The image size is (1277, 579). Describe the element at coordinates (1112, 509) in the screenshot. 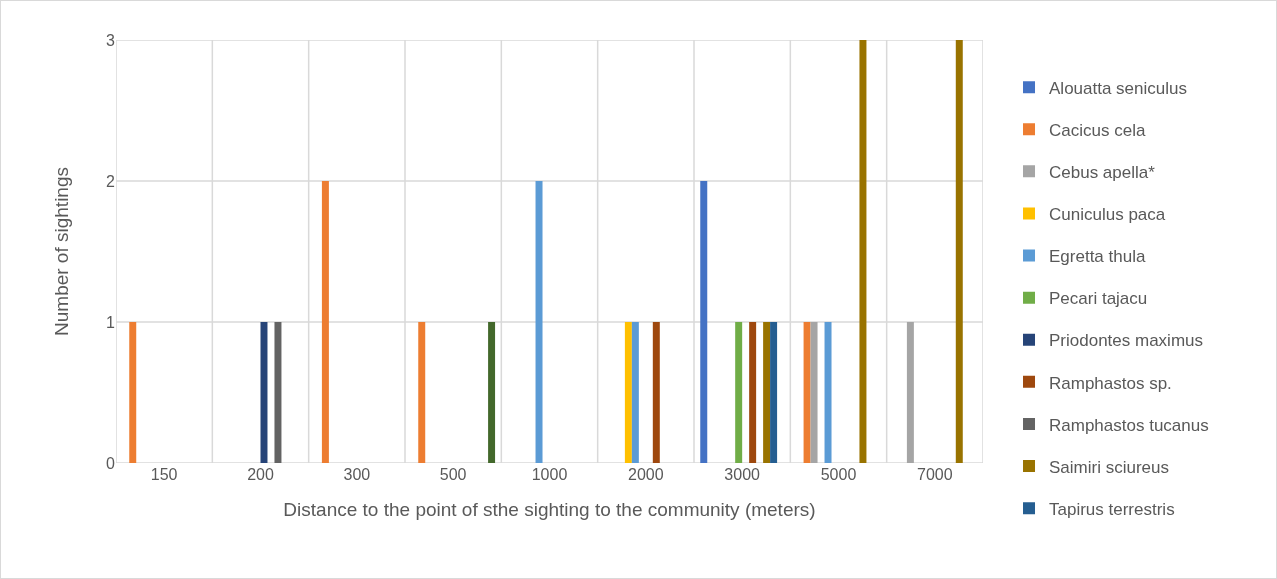

I see `legend-label: Tapirus terrestris` at that location.